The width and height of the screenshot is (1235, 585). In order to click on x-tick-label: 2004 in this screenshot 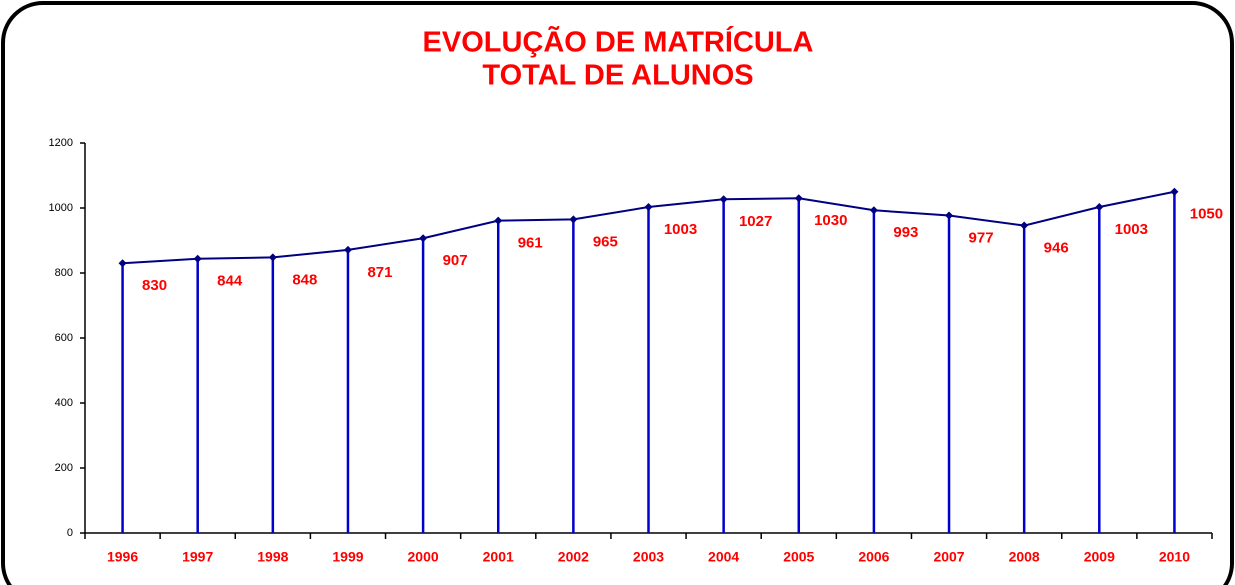, I will do `click(723, 557)`.